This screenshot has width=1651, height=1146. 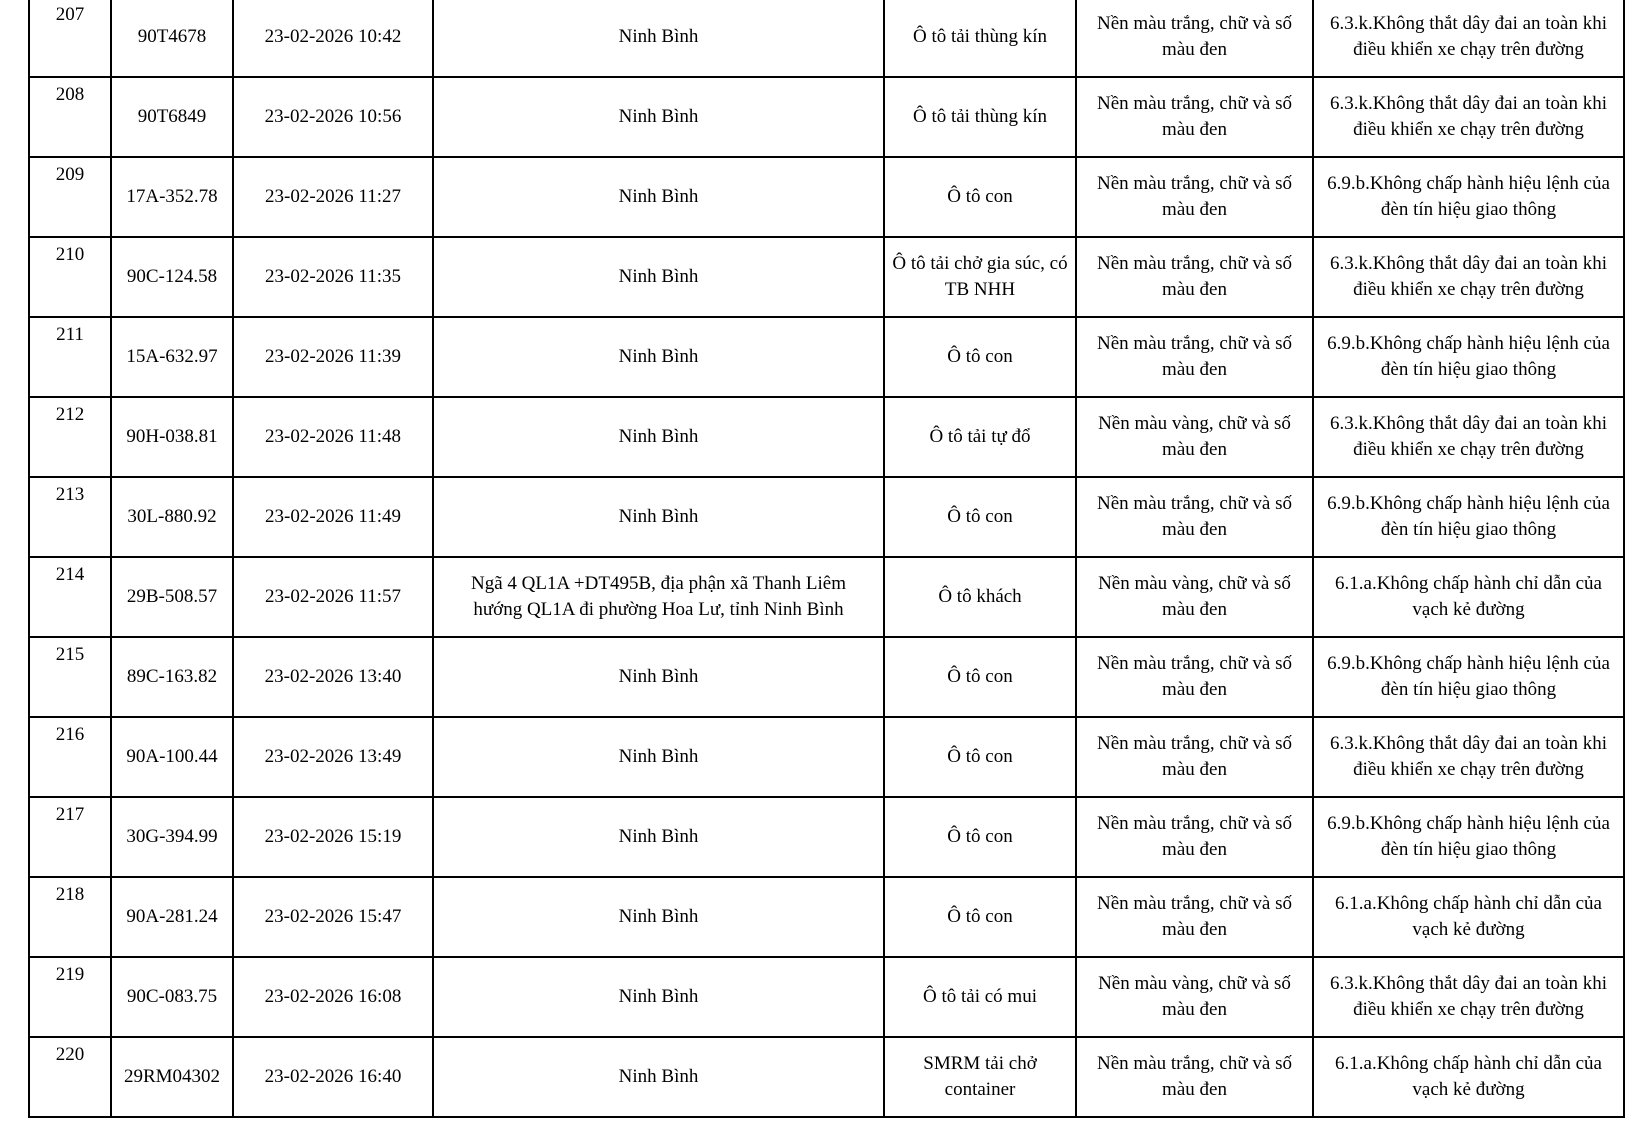 I want to click on index-cell: 214, so click(x=70, y=597).